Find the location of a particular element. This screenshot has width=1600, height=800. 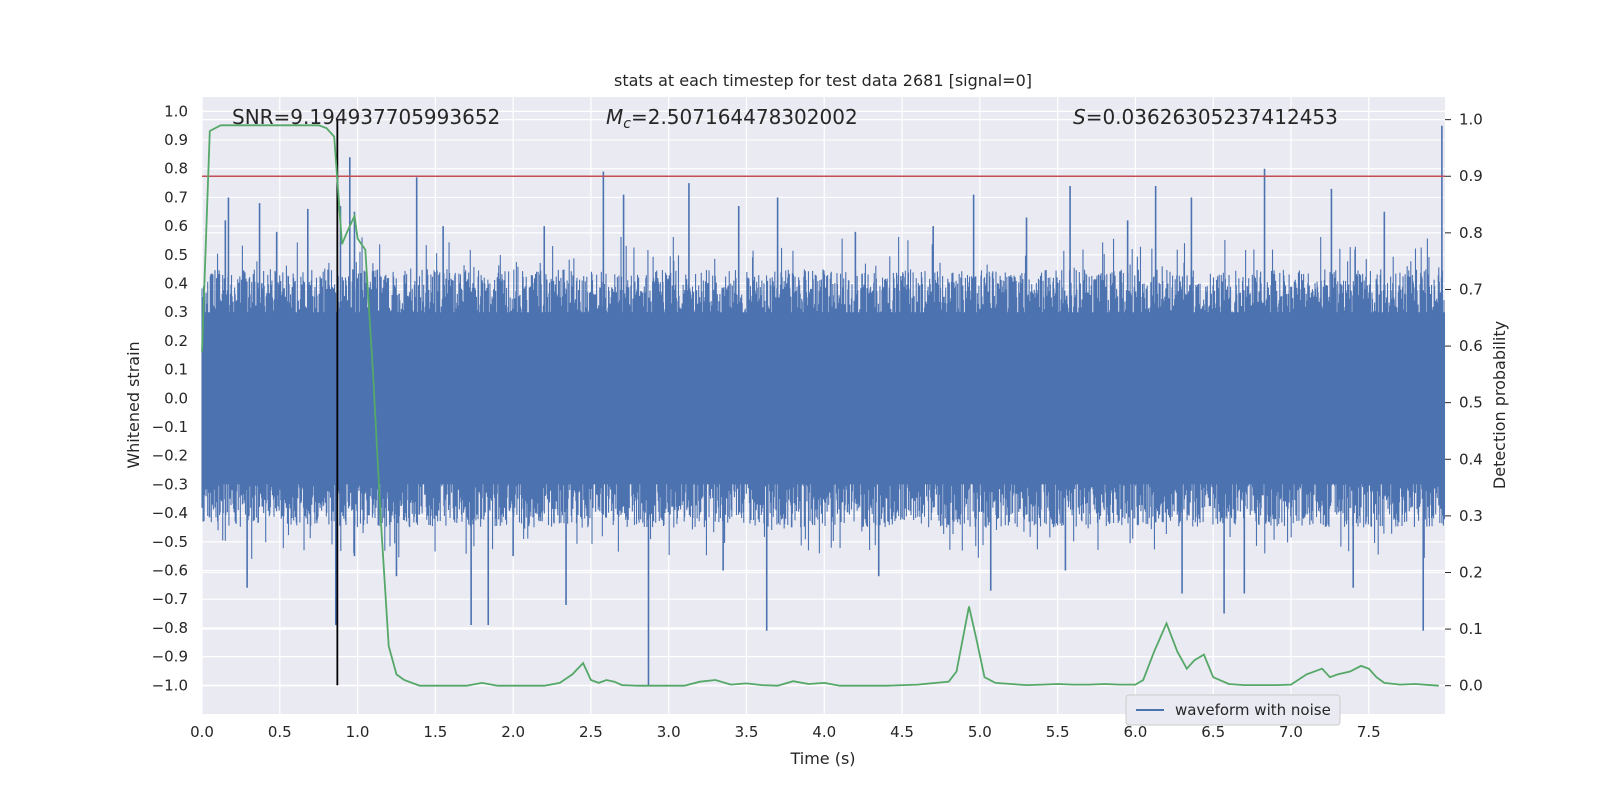

y-tick-label: −0.4 is located at coordinates (170, 513).